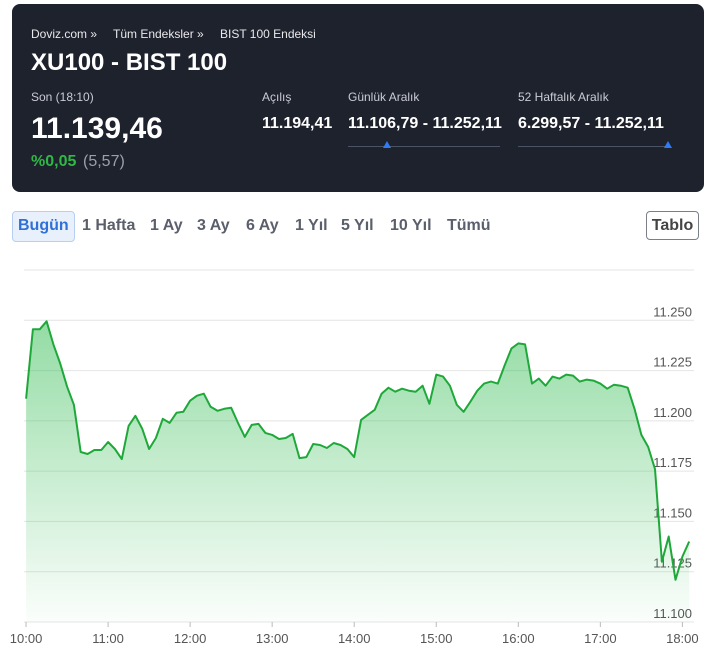 This screenshot has height=661, width=706. What do you see at coordinates (357, 225) in the screenshot?
I see `tab: 5 Yıl` at bounding box center [357, 225].